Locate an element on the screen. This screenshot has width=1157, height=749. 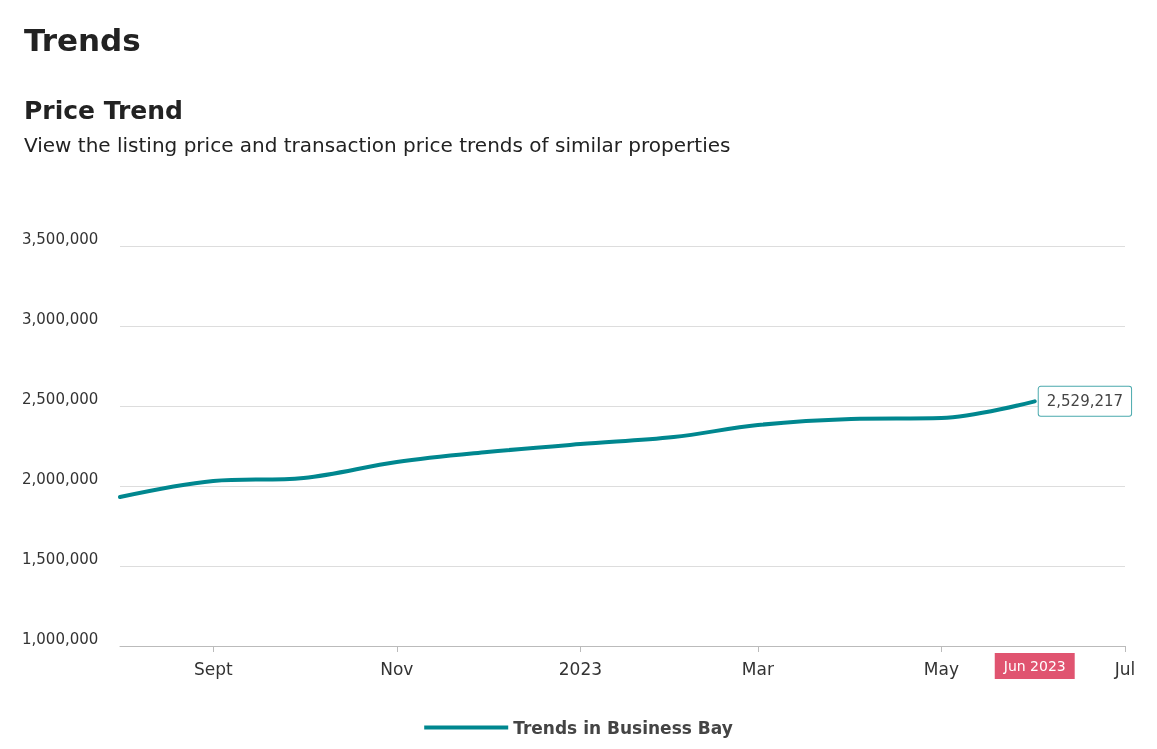
data-label: 2,529,217 is located at coordinates (1085, 401).